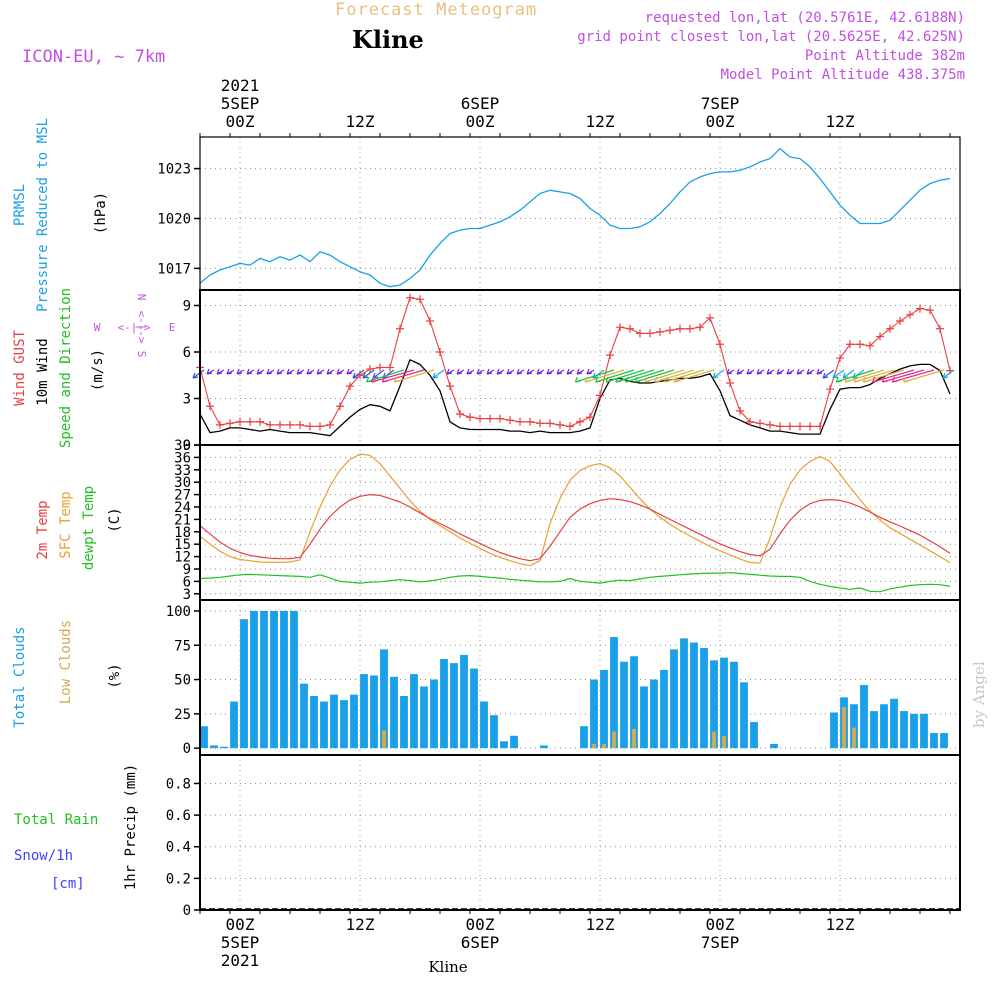 This screenshot has height=1000, width=1000. Describe the element at coordinates (115, 519) in the screenshot. I see `temp-unit: (C)` at that location.